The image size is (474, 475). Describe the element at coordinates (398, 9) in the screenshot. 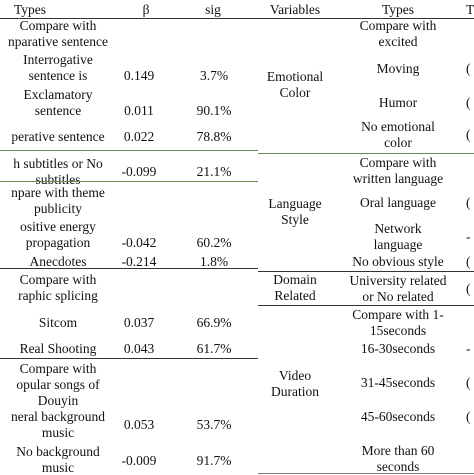

I see `header-types-right: Types` at that location.